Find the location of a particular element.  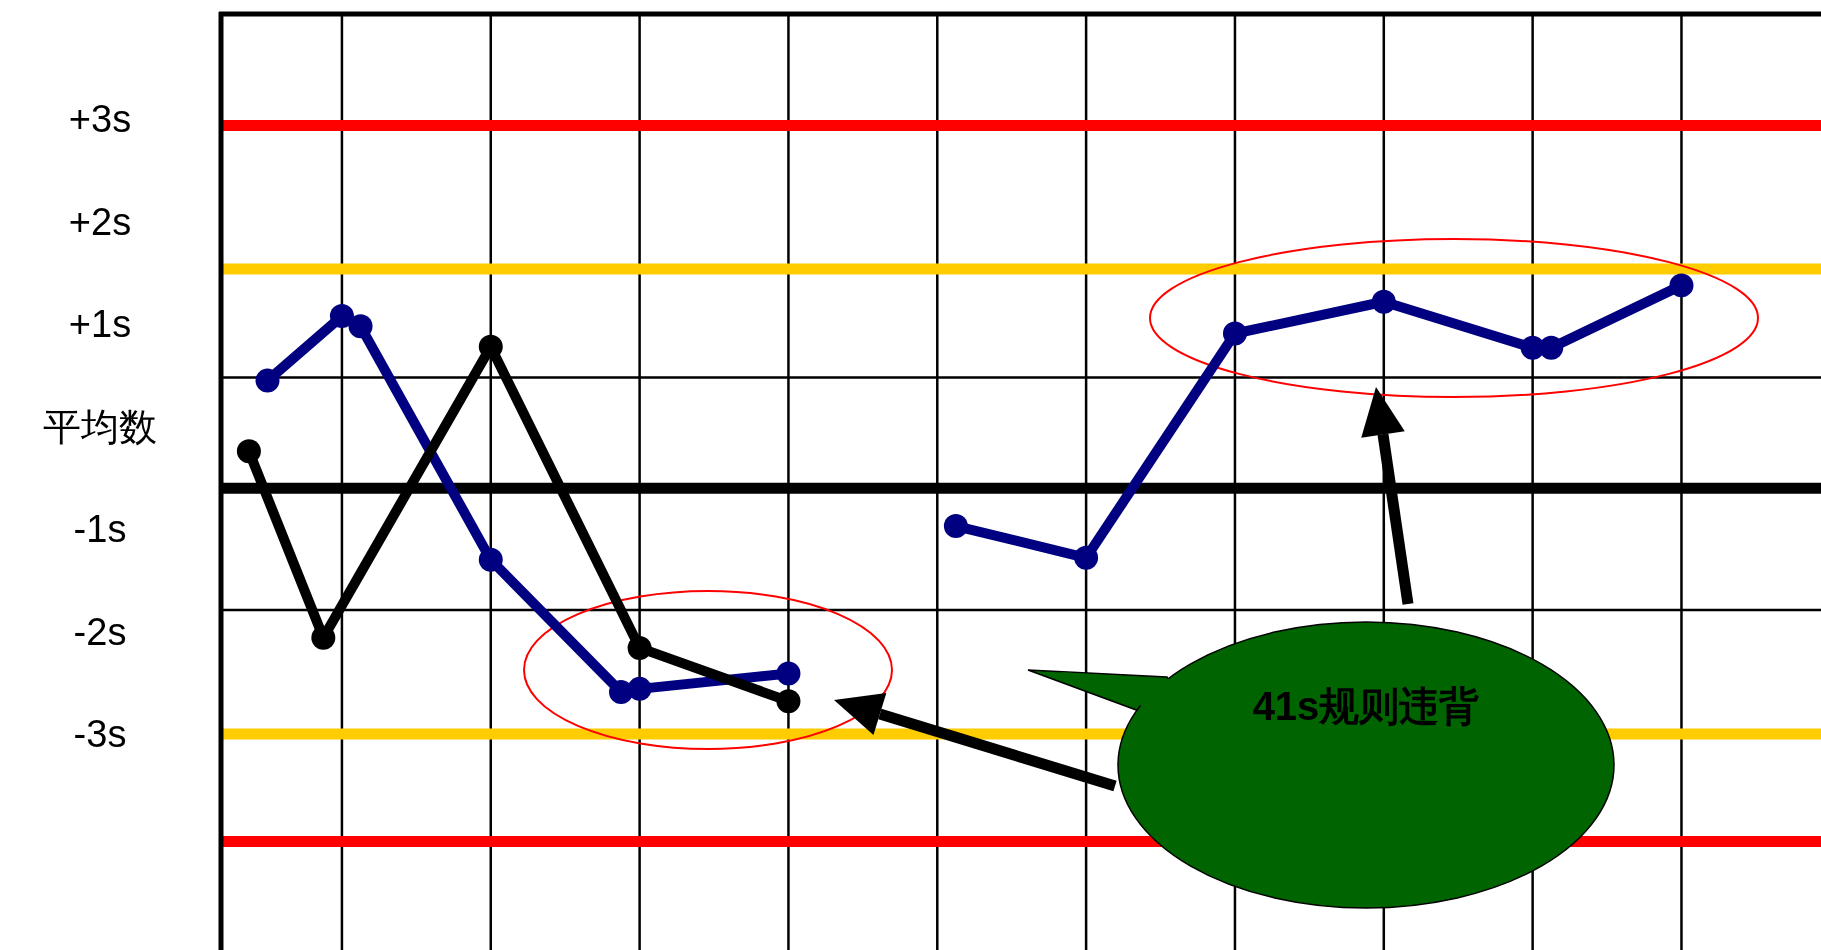

annotation: 41s规则违背 is located at coordinates (1366, 706).